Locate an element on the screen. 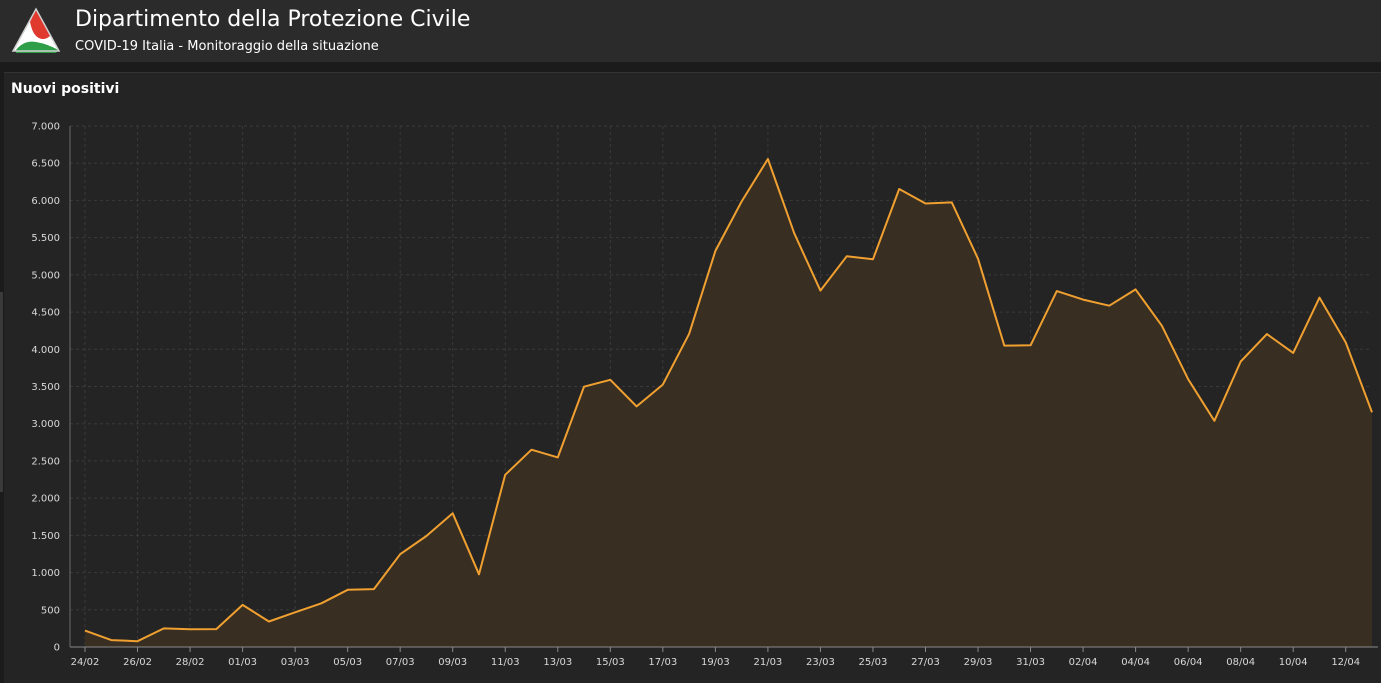  x-tick-label: 13/03 is located at coordinates (557, 662).